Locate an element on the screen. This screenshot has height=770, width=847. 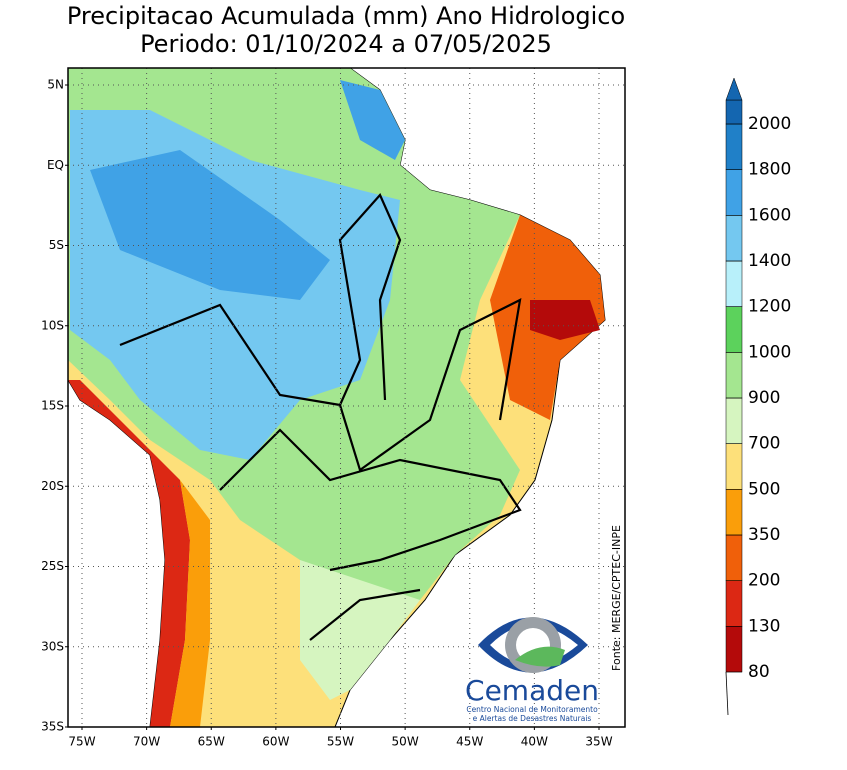
lat-label: 5S is located at coordinates (56, 245).